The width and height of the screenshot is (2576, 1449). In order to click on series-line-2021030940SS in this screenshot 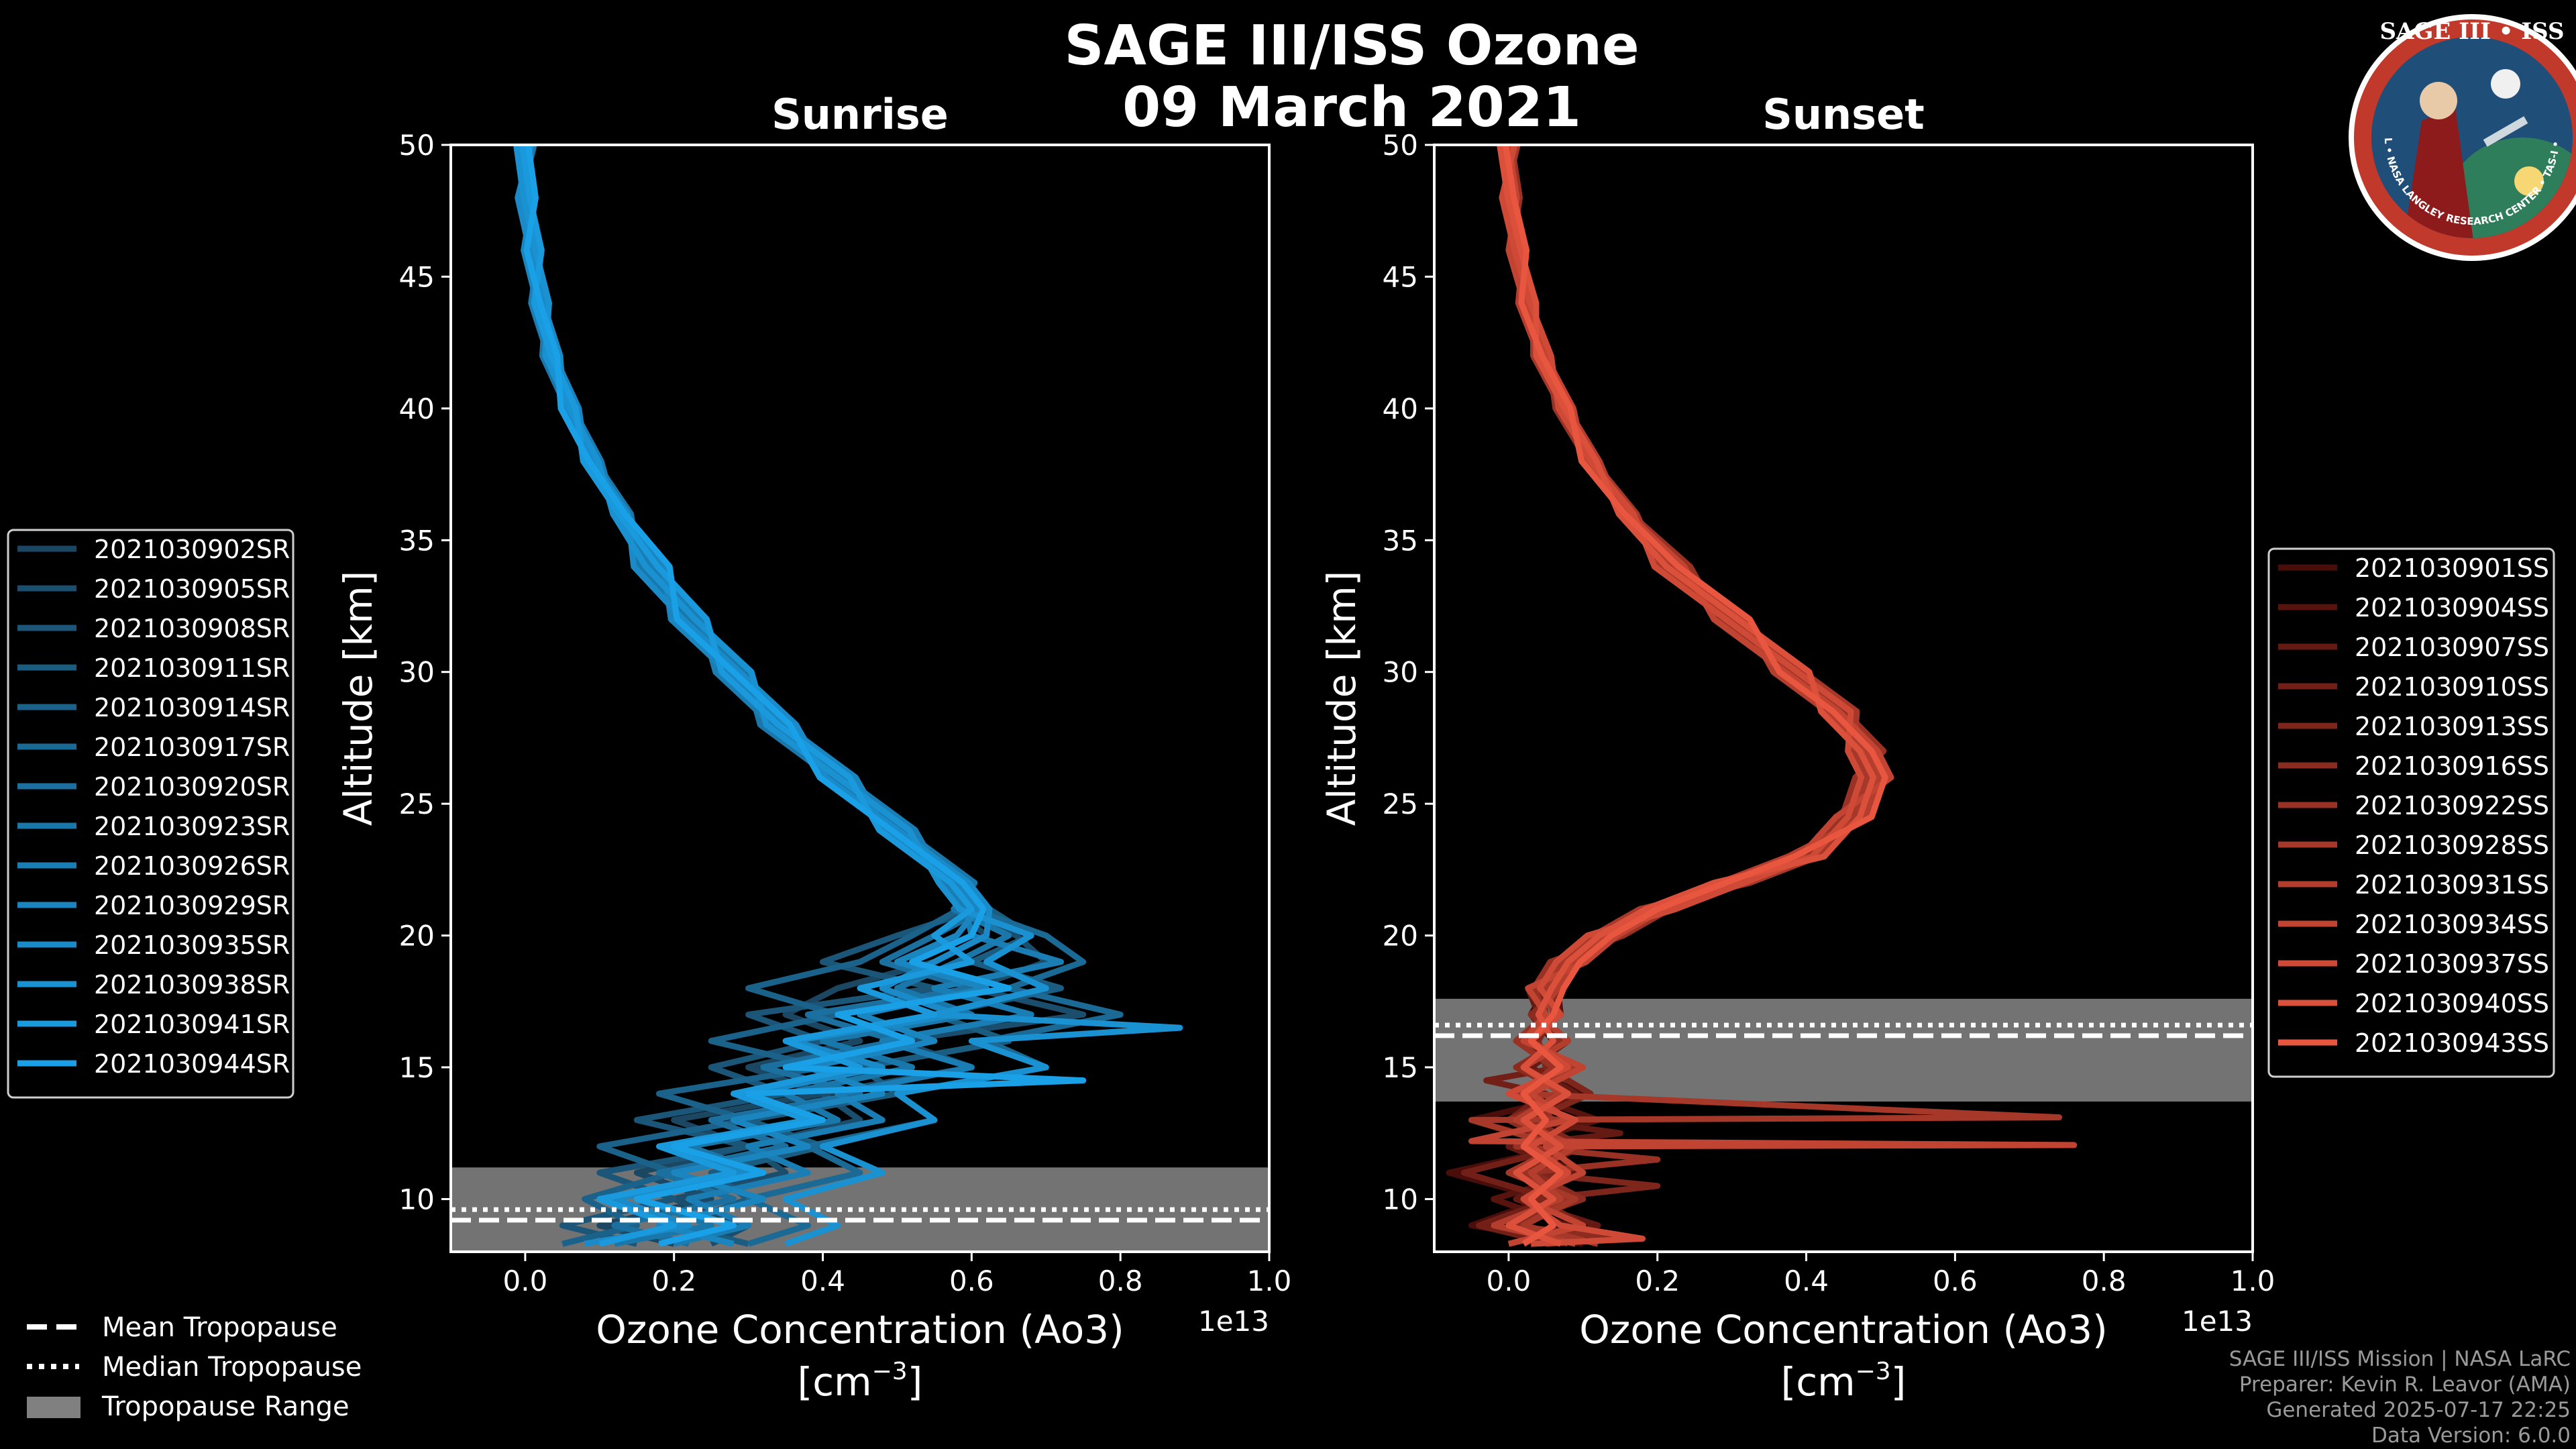, I will do `click(1686, 696)`.